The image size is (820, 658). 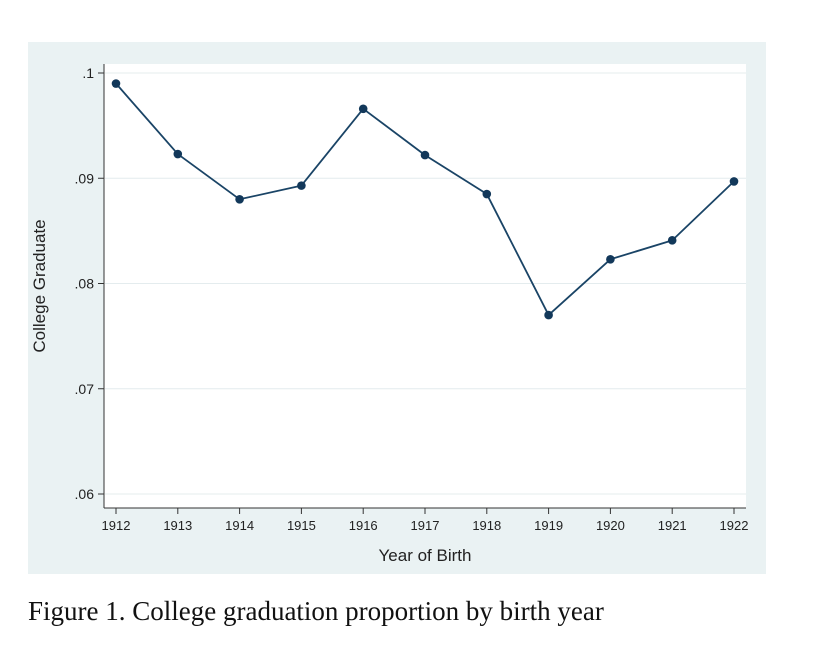 I want to click on x-tick-label: 1922, so click(x=734, y=525).